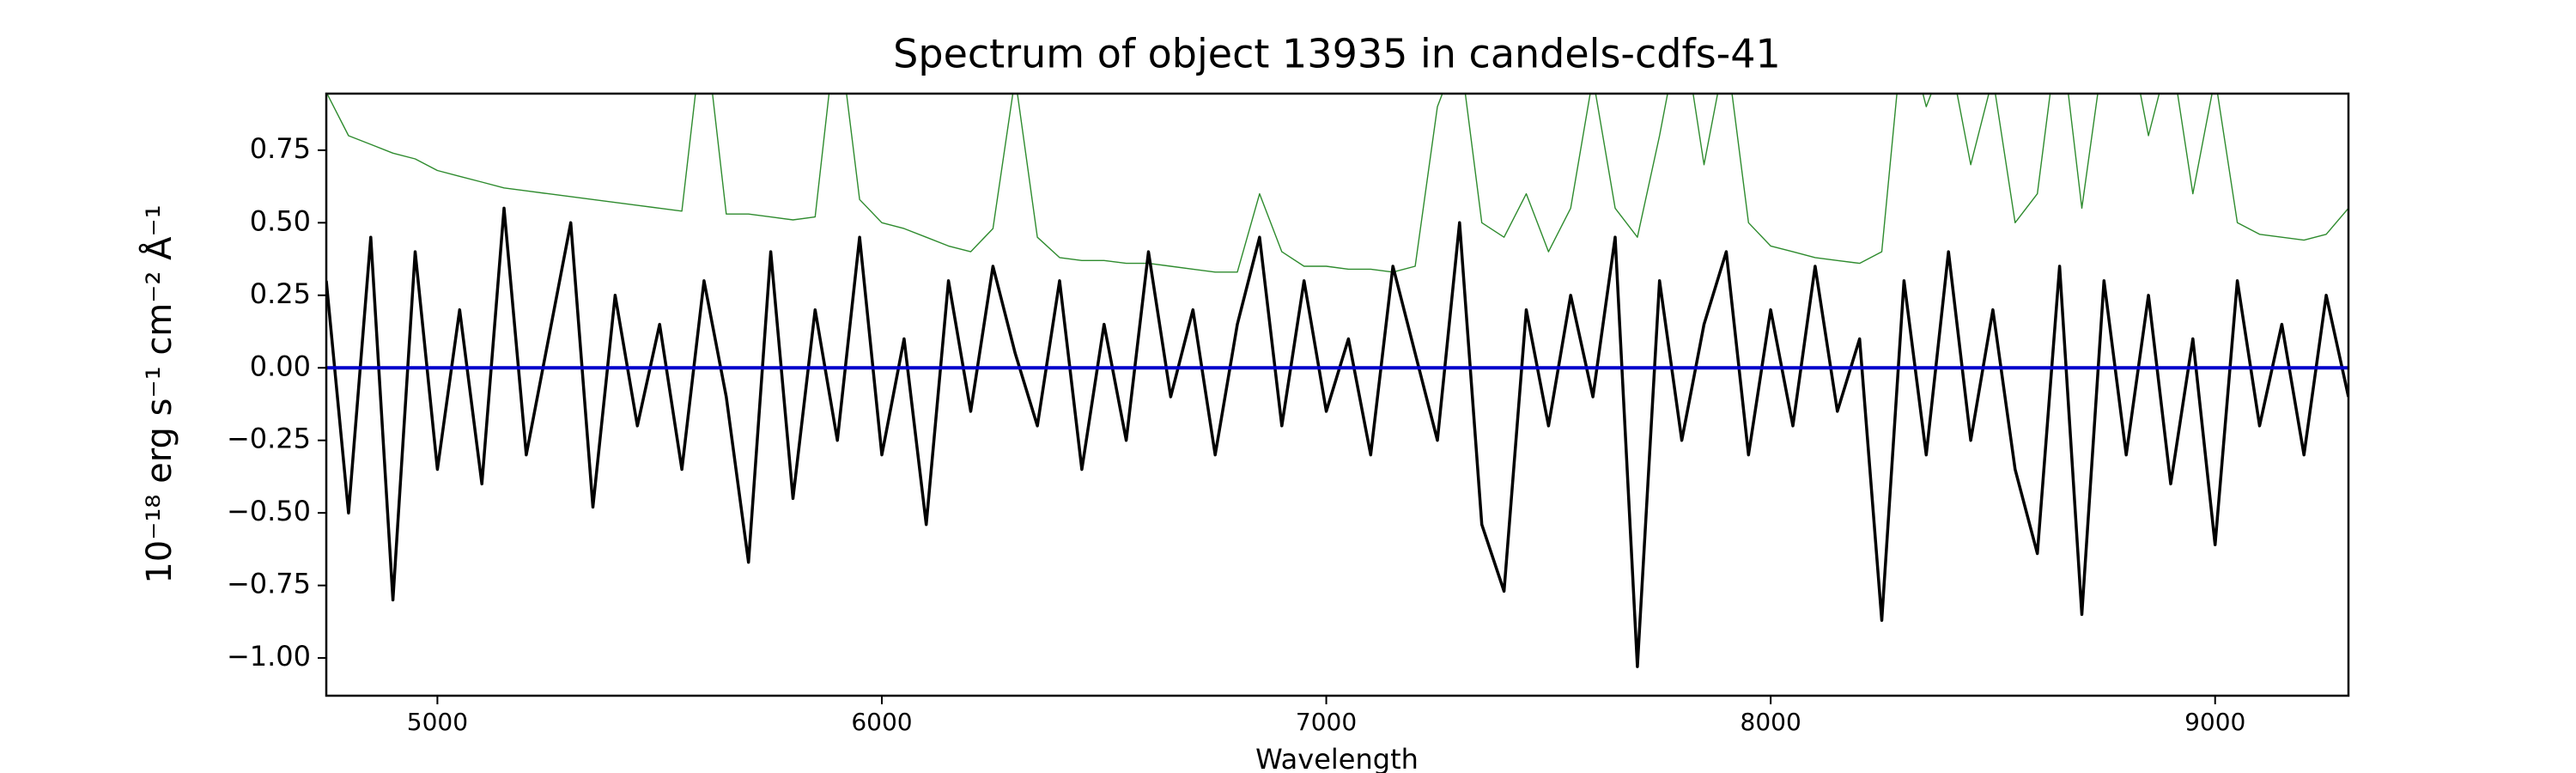  Describe the element at coordinates (280, 366) in the screenshot. I see `y-tick-label: 0.00` at that location.